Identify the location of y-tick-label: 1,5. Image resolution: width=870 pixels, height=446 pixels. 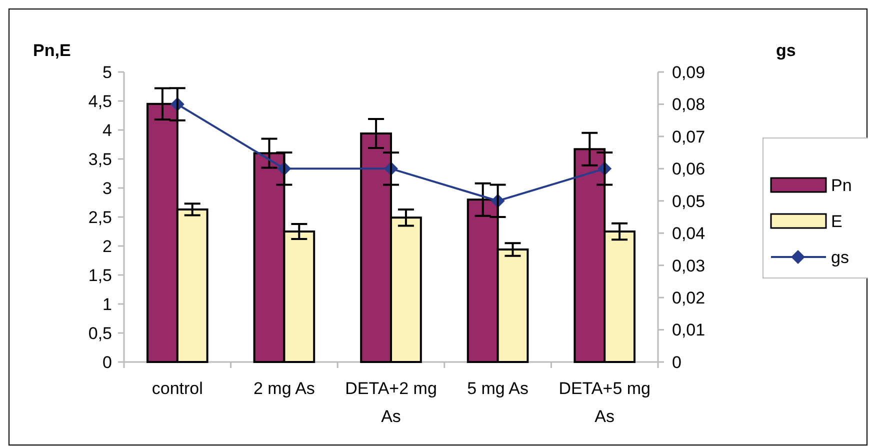
(100, 275).